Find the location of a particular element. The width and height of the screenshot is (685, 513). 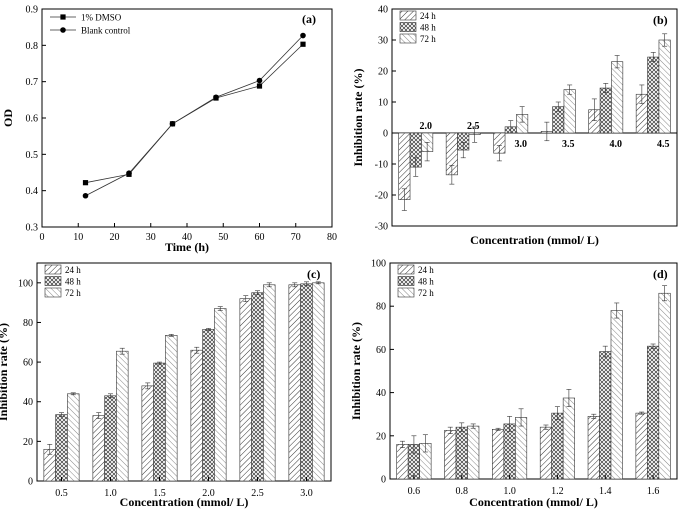

x-tick-label: 4.5 is located at coordinates (663, 144).